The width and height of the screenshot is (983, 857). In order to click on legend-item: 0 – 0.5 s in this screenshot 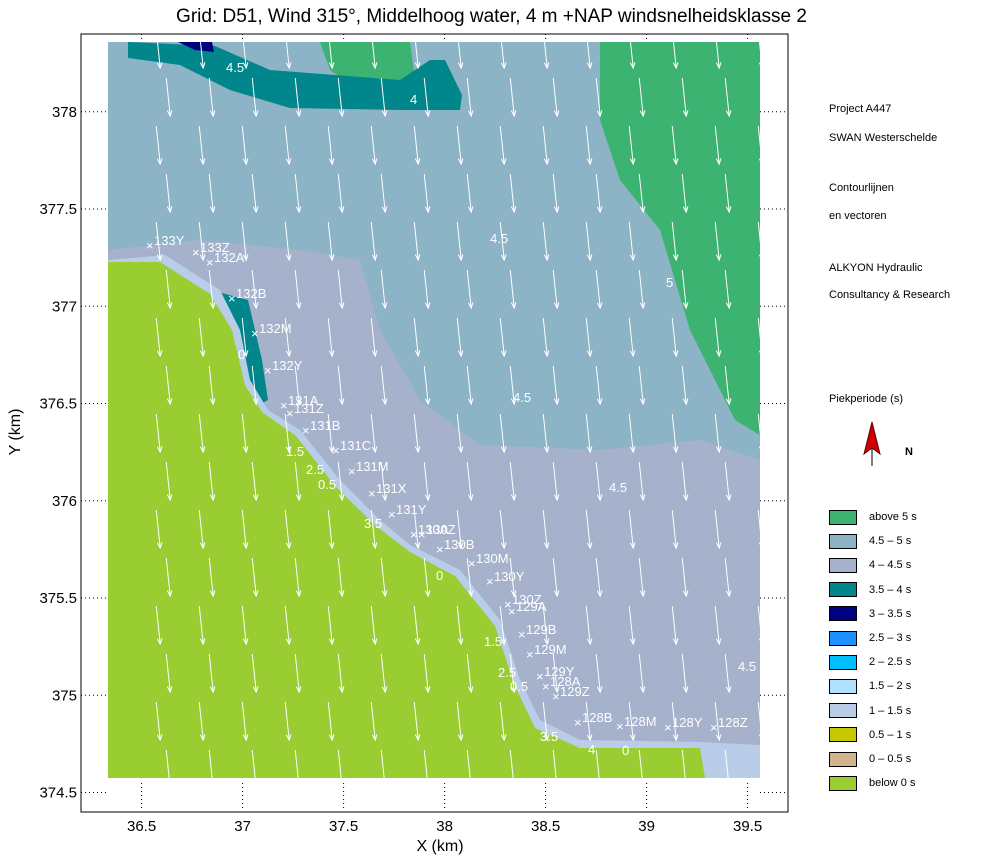, I will do `click(870, 759)`.